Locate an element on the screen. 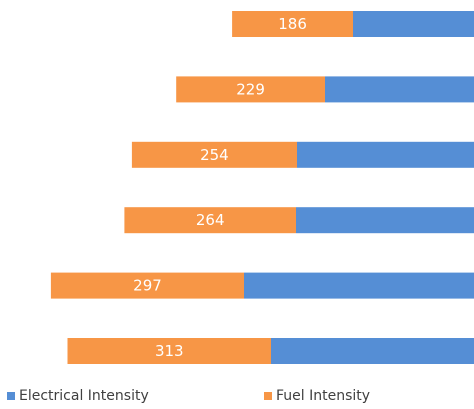  legend-item-fuel: Fuel Intensity is located at coordinates (317, 396).